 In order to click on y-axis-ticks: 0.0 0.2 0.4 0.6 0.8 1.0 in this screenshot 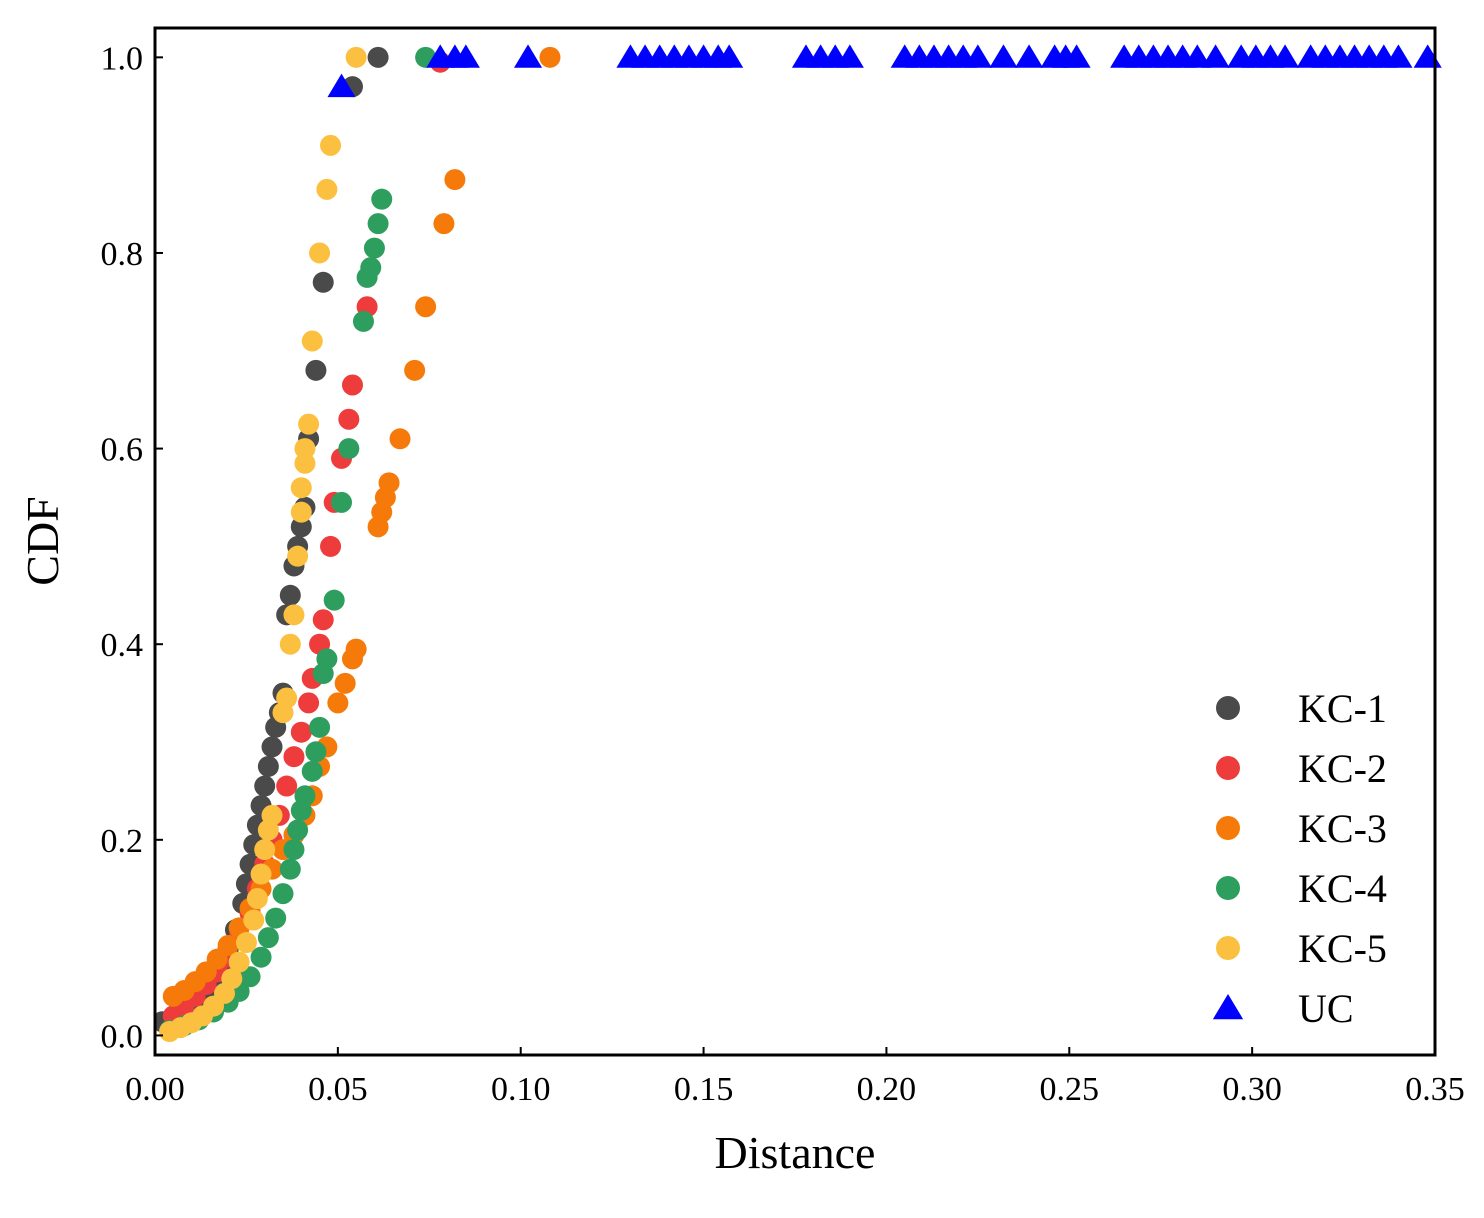, I will do `click(132, 547)`.